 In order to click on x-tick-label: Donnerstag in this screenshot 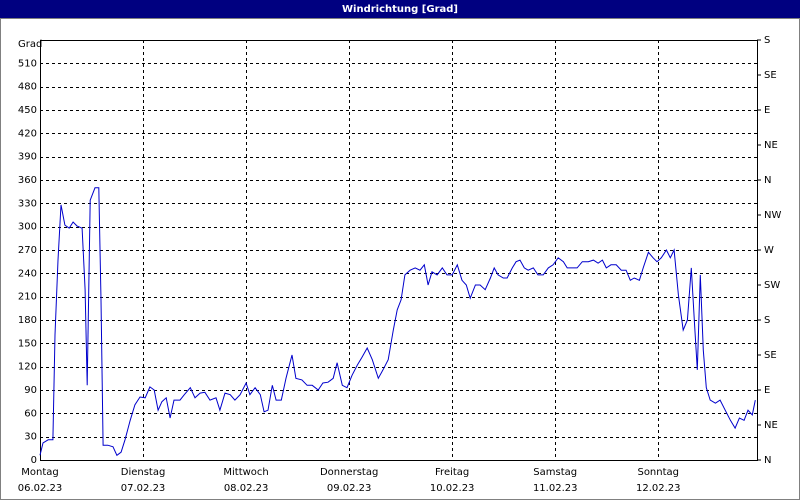, I will do `click(349, 472)`.